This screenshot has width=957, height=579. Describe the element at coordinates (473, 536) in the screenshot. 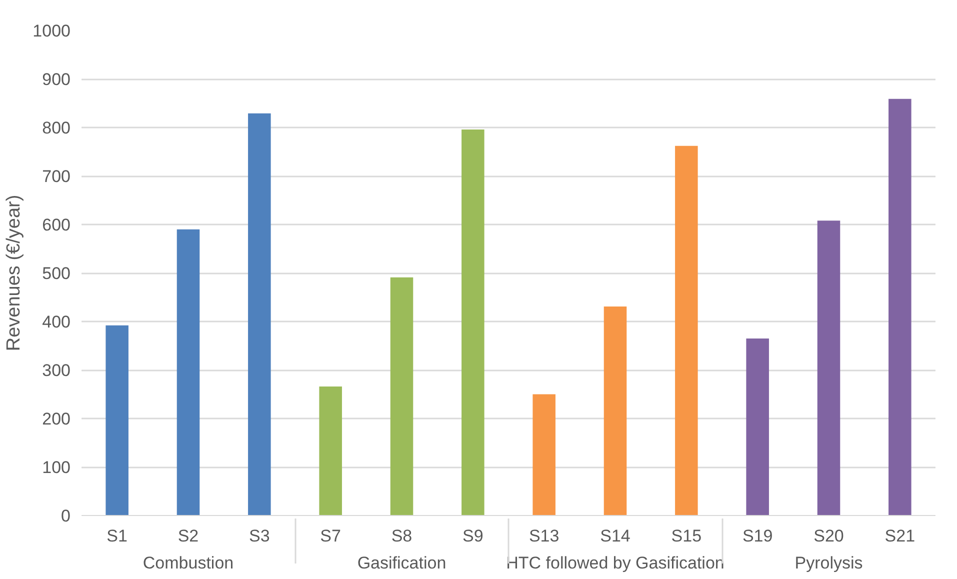

I see `x-tick-label: S9` at that location.